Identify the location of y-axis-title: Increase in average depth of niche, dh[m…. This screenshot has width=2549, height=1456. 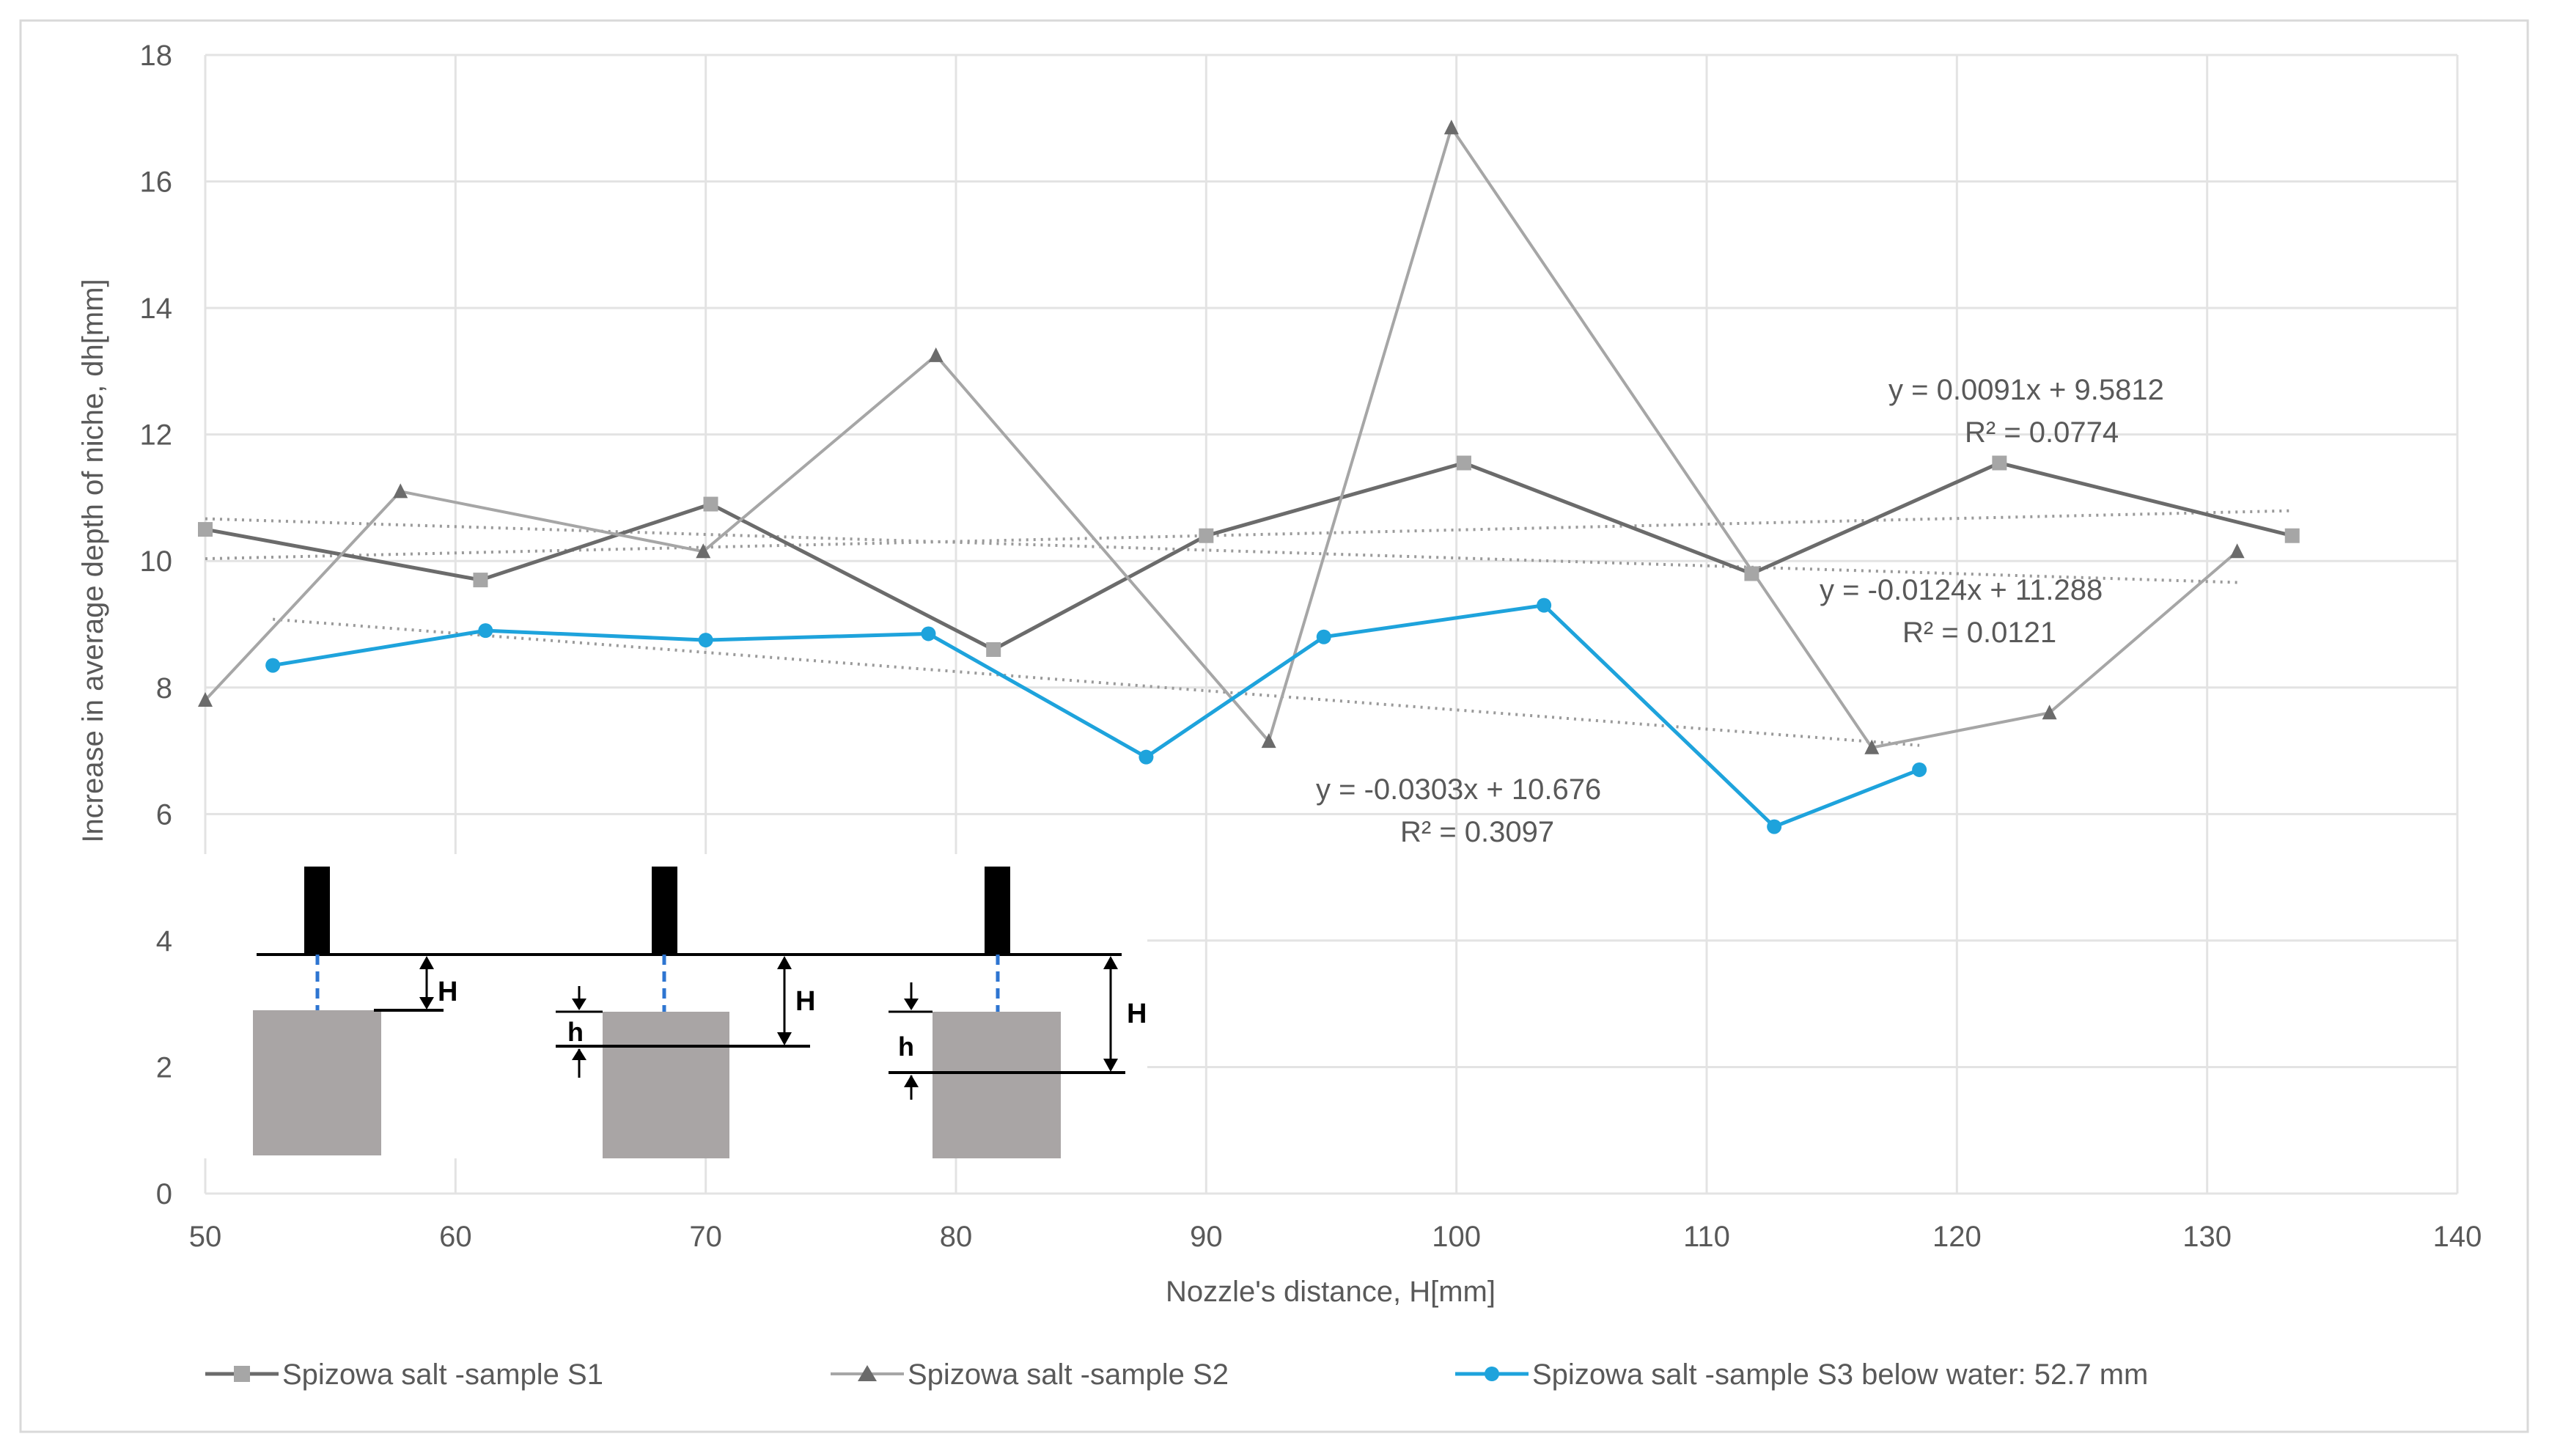
(93, 560).